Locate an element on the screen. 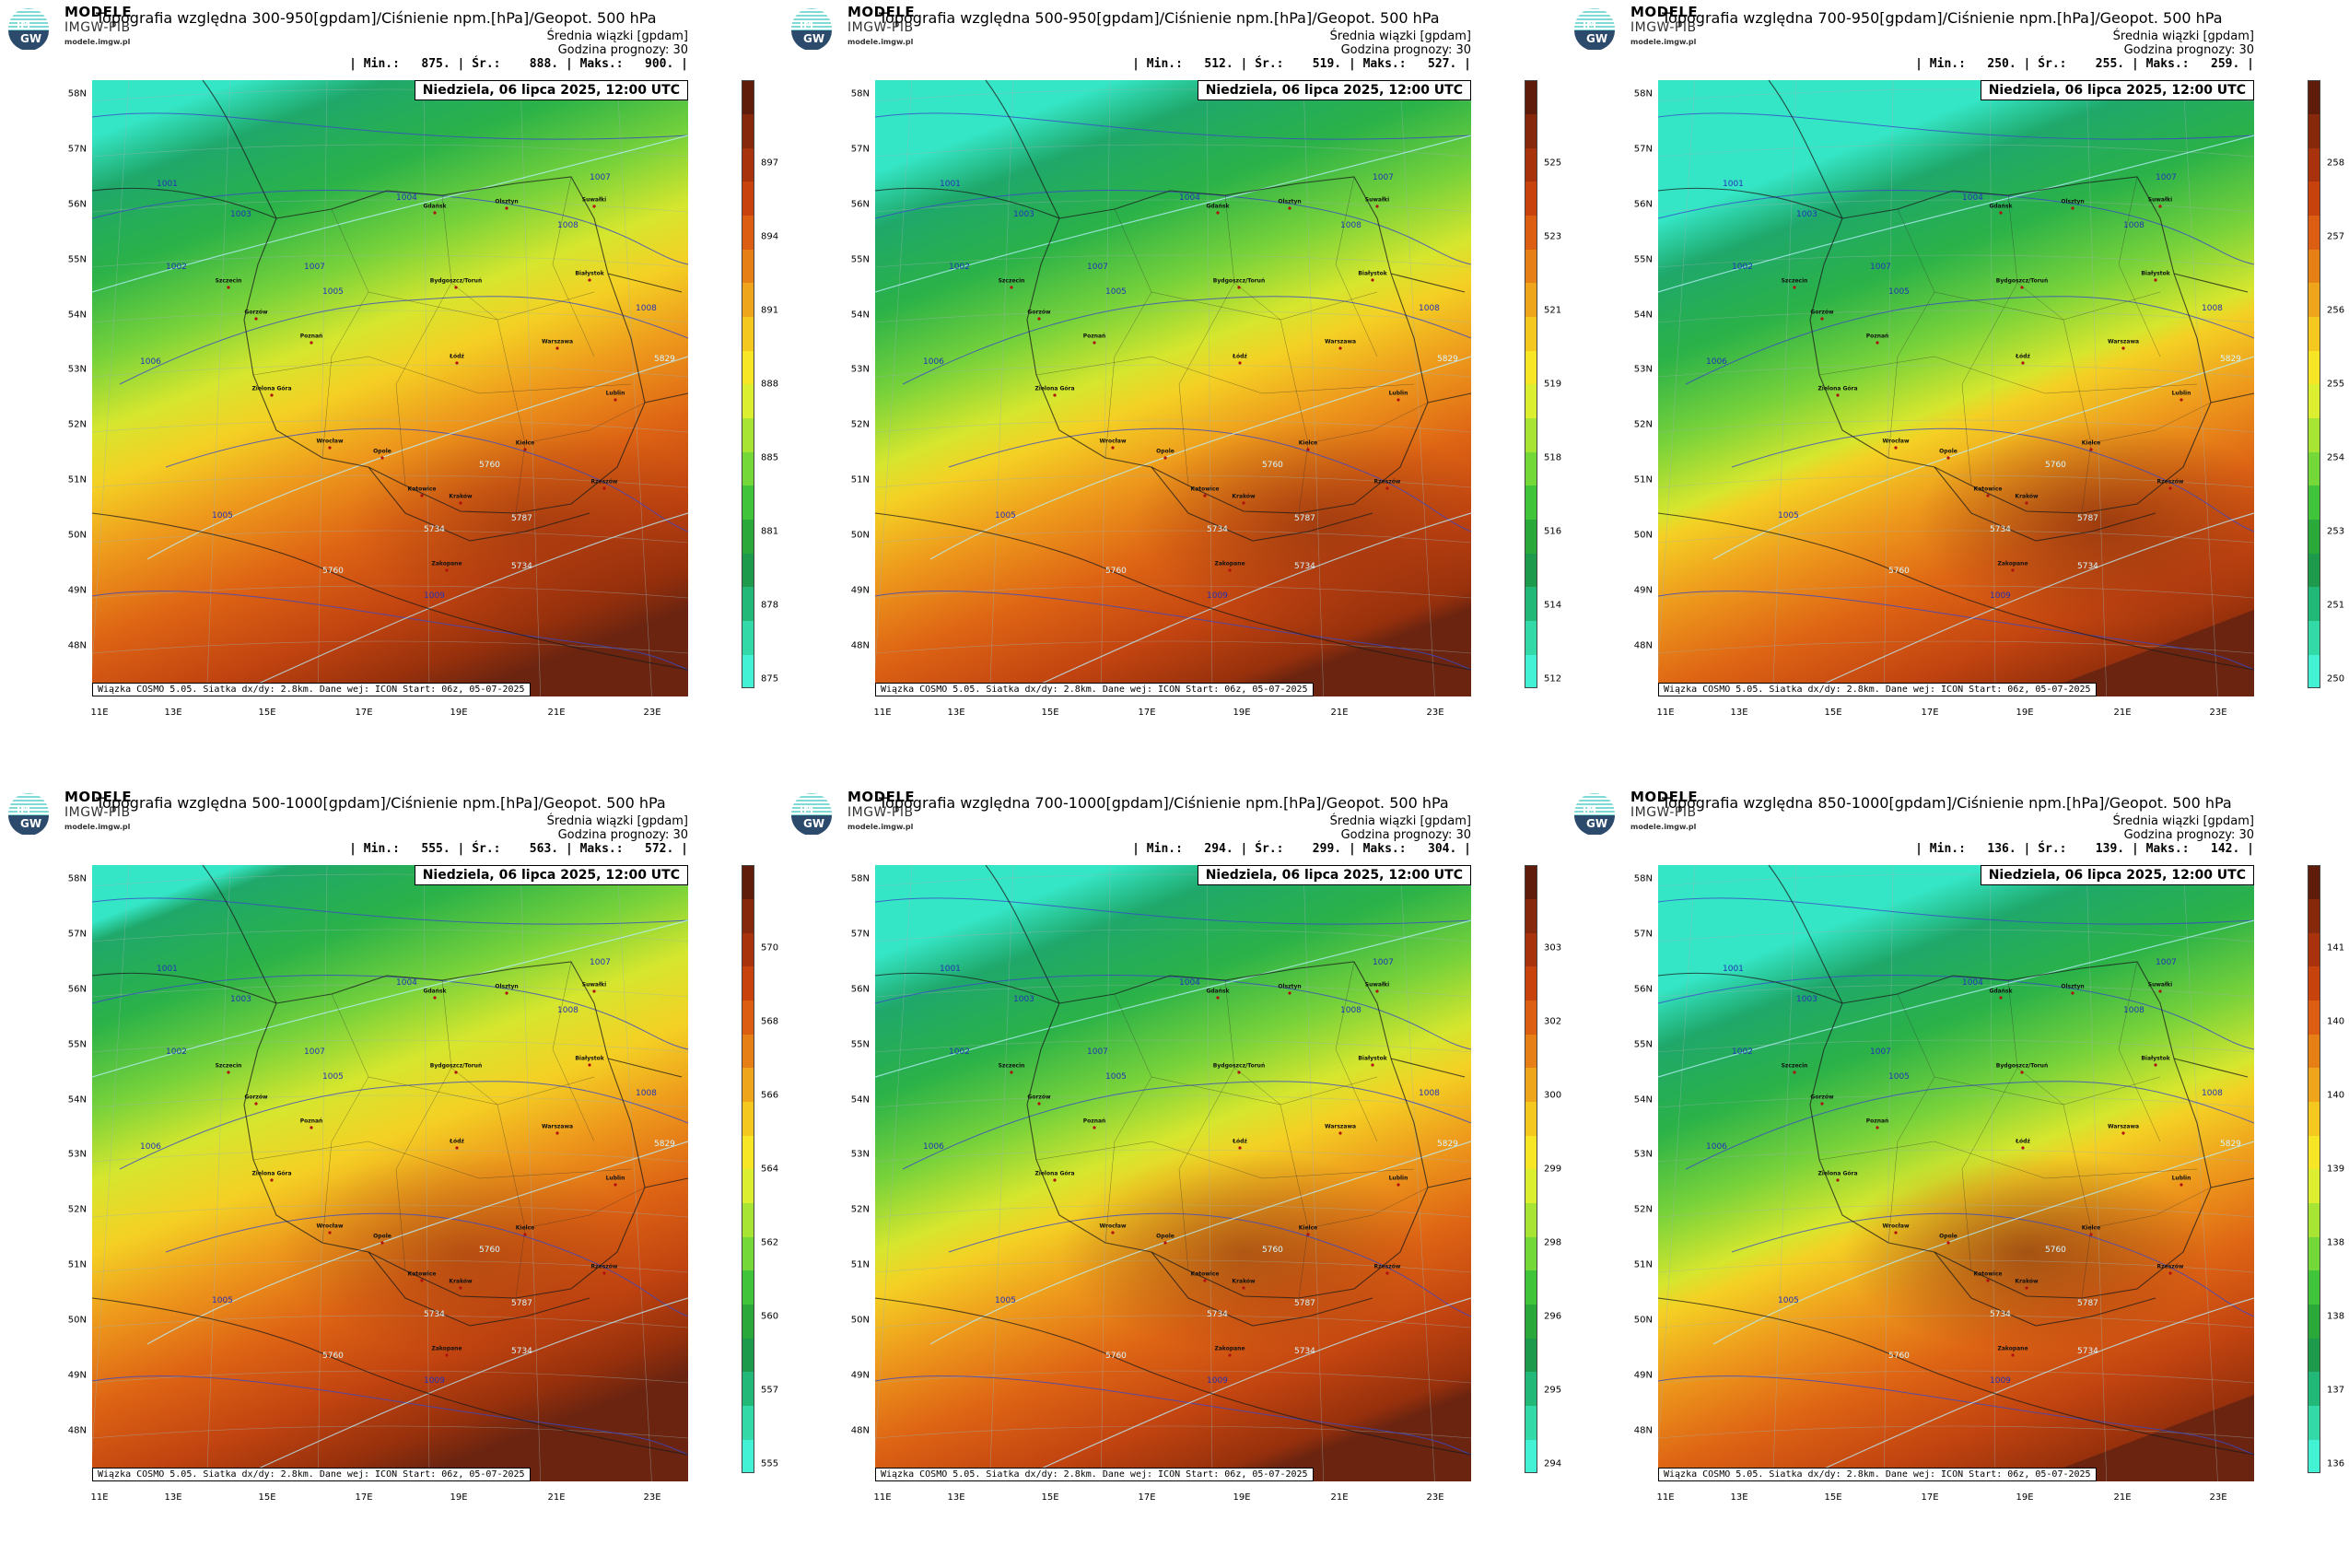  brand-block: MODELE IMGW-PIB modele.imgw.pl is located at coordinates (98, 25).